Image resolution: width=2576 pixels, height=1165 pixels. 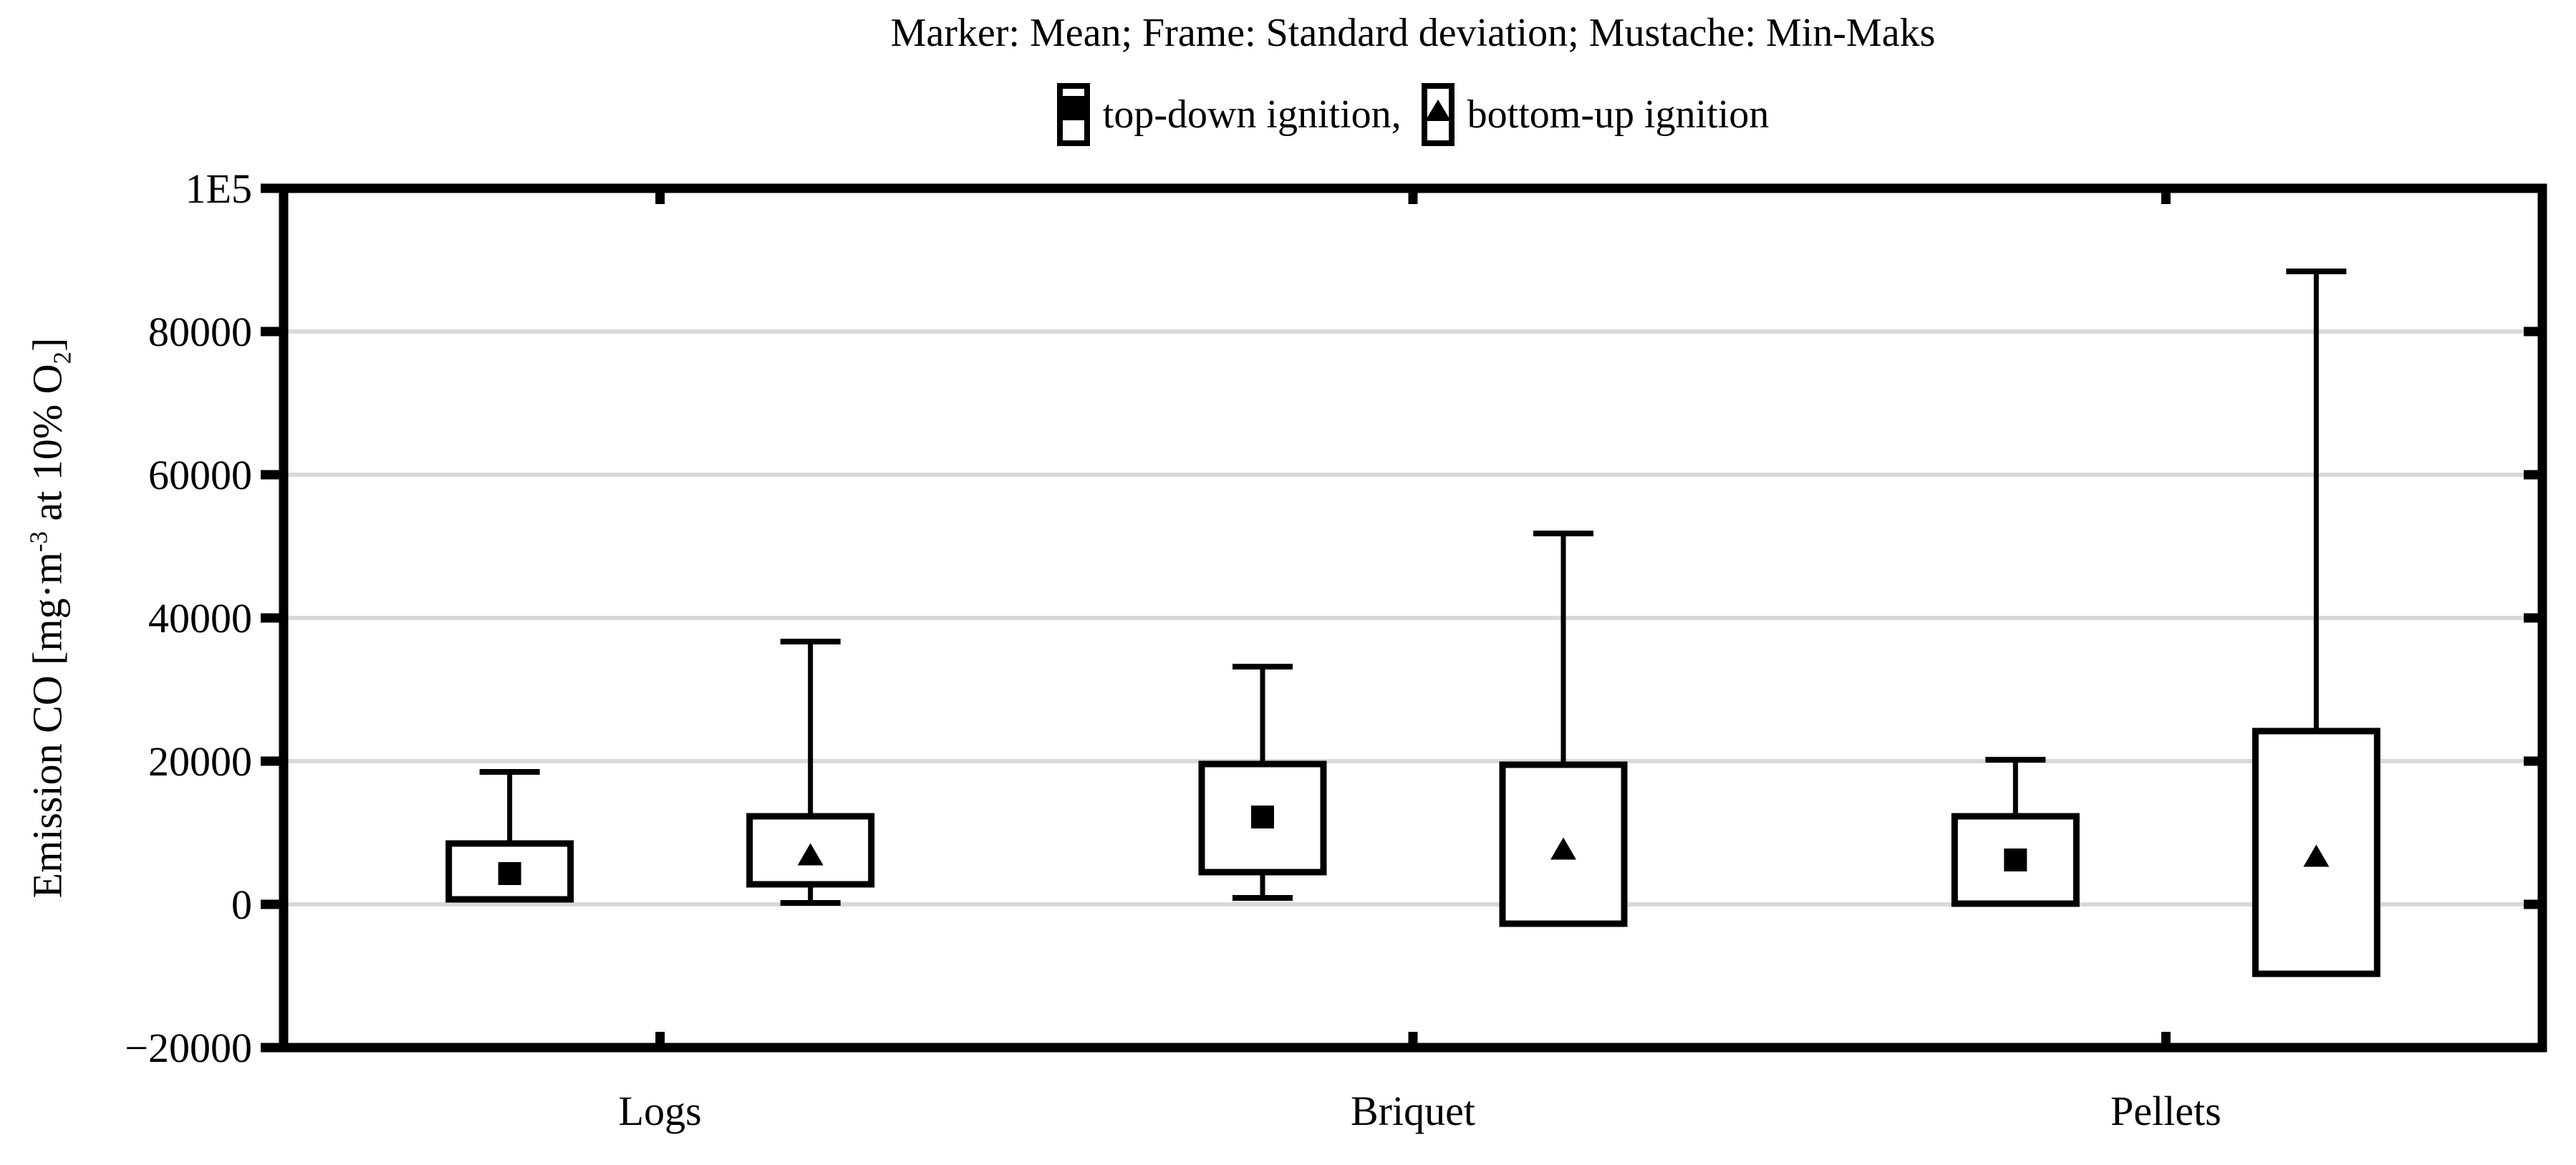 I want to click on legend: top-down ignition, bottom-up ignition, so click(x=1413, y=114).